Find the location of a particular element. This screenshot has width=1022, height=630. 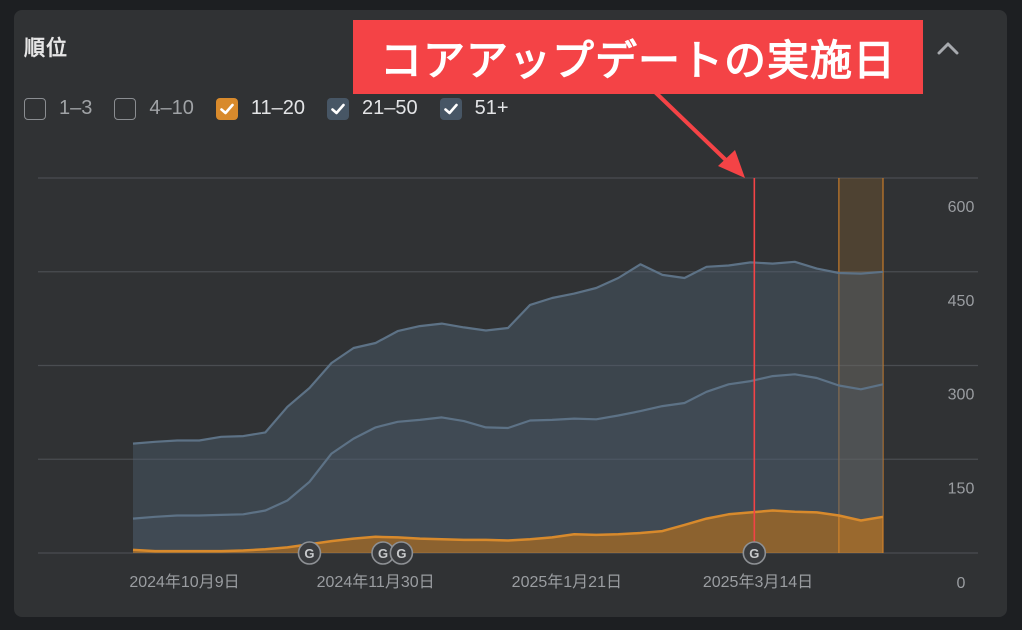

annotation-arrow is located at coordinates (692, 128).